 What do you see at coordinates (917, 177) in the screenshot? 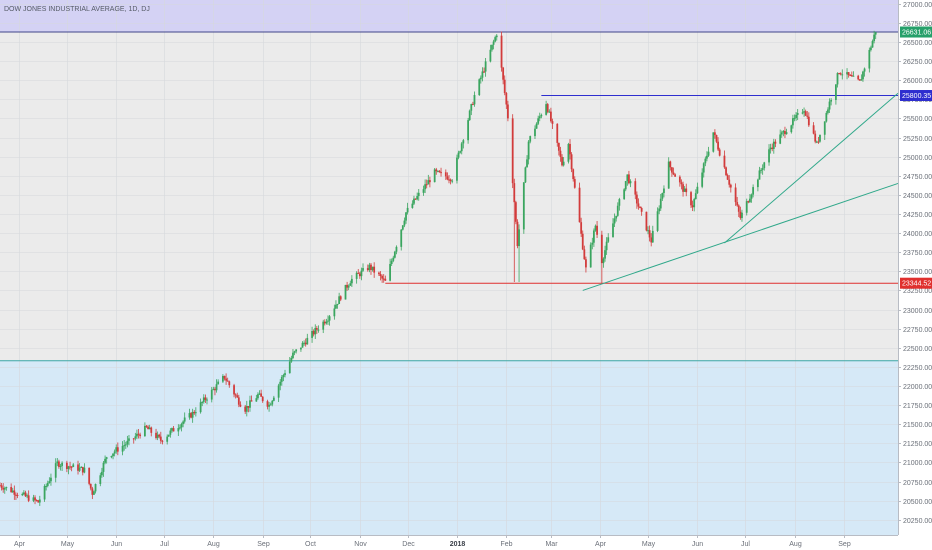
I see `y-tick-label: 24750.00` at bounding box center [917, 177].